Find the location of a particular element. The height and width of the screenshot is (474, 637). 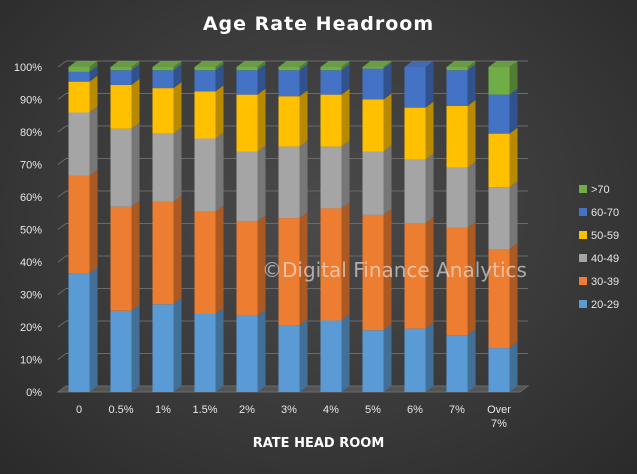

x-tick-label: 0.5% is located at coordinates (120, 410).